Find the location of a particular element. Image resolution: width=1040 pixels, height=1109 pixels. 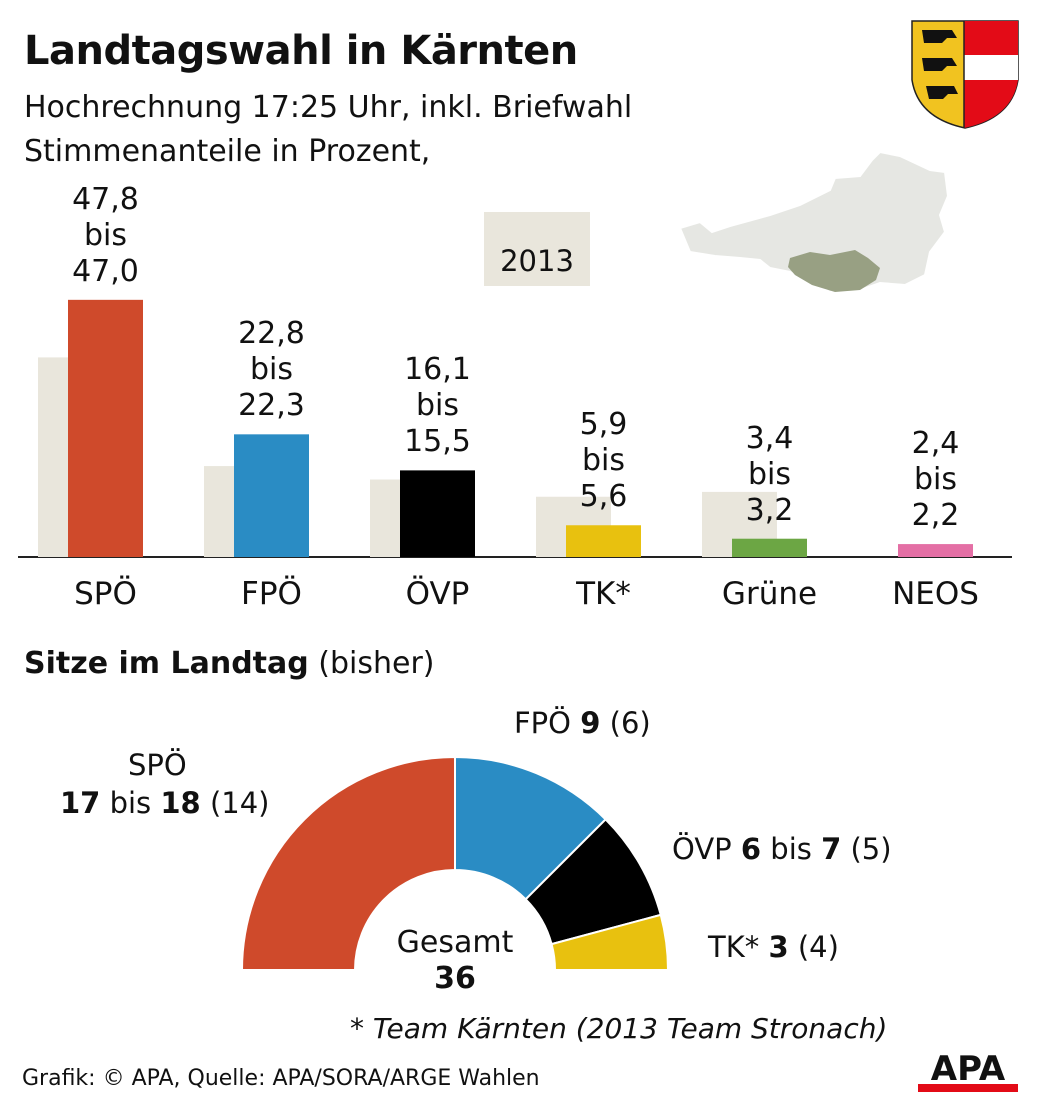

value-label: 22,8 bis 22,3 is located at coordinates (272, 370).